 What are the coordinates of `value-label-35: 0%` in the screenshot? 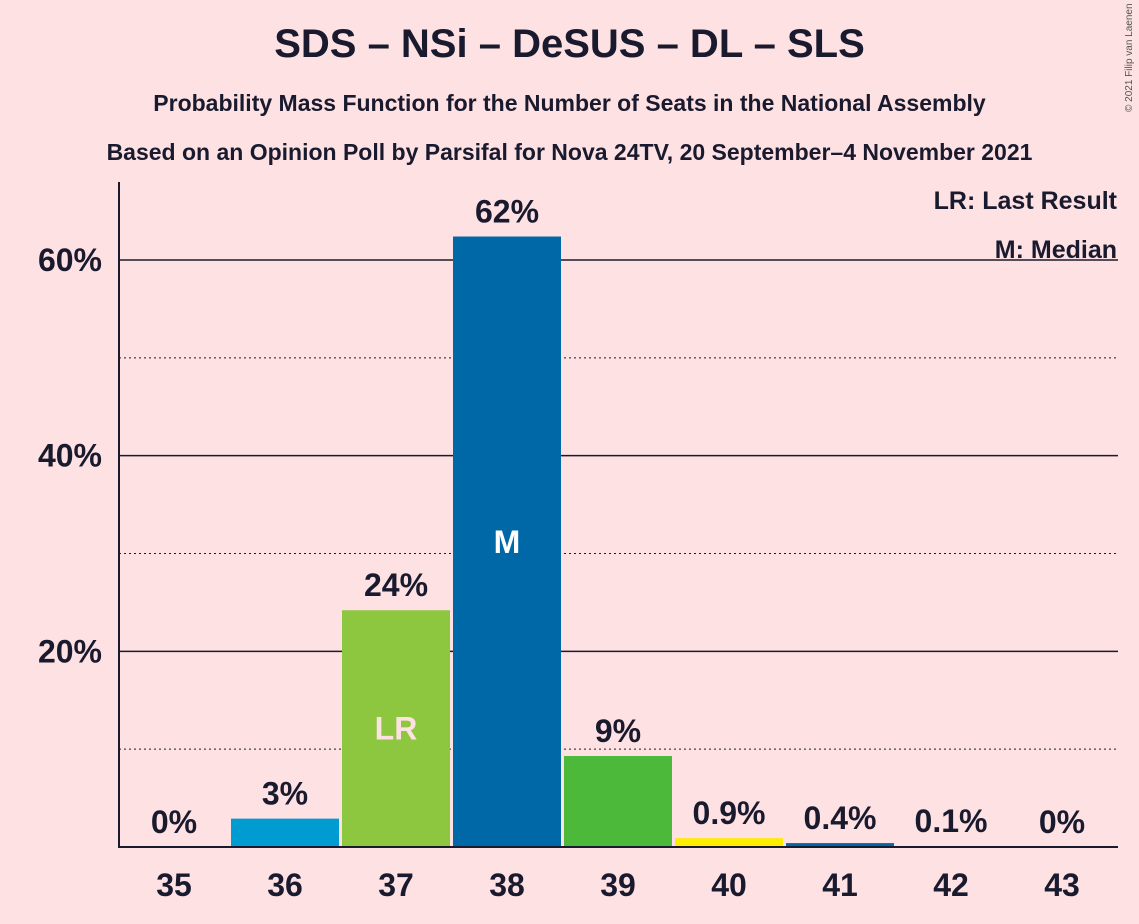 It's located at (174, 822).